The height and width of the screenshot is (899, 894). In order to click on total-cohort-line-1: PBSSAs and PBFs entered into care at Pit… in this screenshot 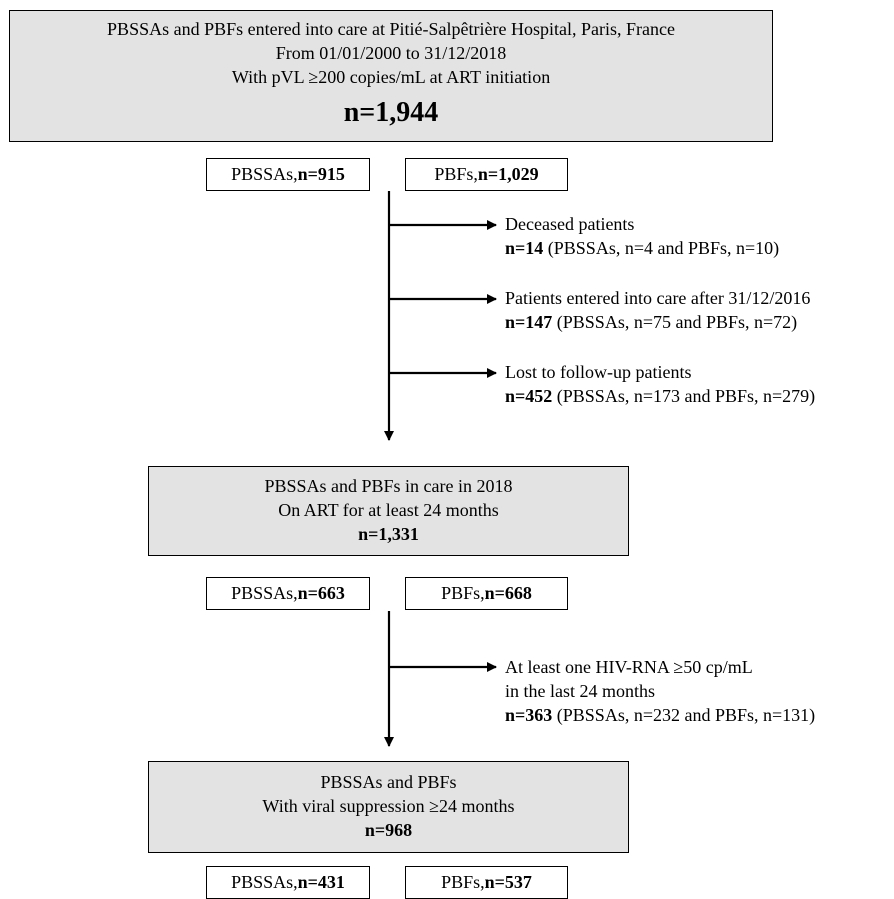, I will do `click(391, 29)`.